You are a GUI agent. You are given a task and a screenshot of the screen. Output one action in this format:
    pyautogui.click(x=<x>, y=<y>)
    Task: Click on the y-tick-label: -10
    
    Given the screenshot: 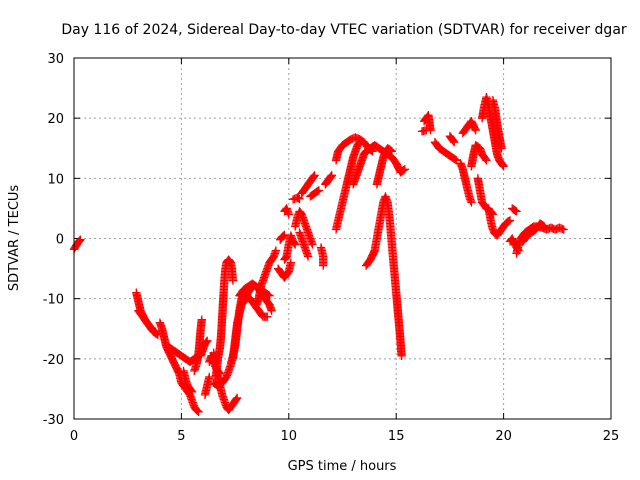 What is the action you would take?
    pyautogui.click(x=53, y=300)
    